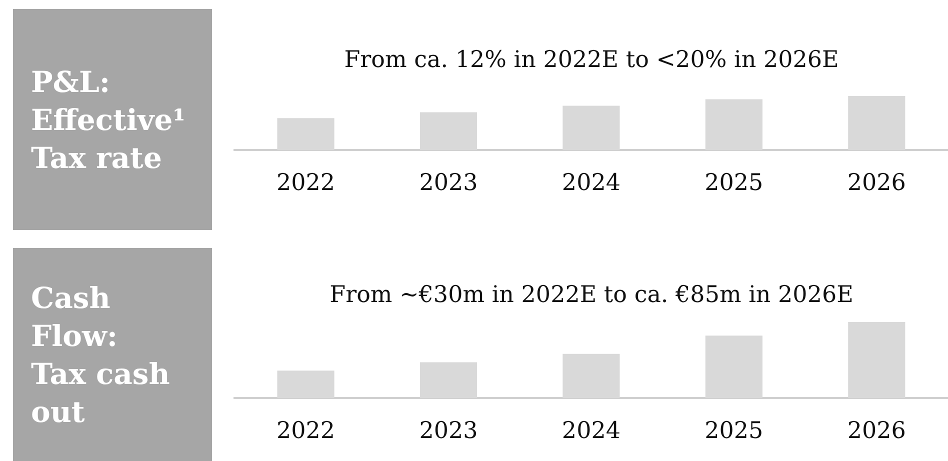  What do you see at coordinates (108, 120) in the screenshot?
I see `chart-title: P&L: Effective¹ Tax rate` at bounding box center [108, 120].